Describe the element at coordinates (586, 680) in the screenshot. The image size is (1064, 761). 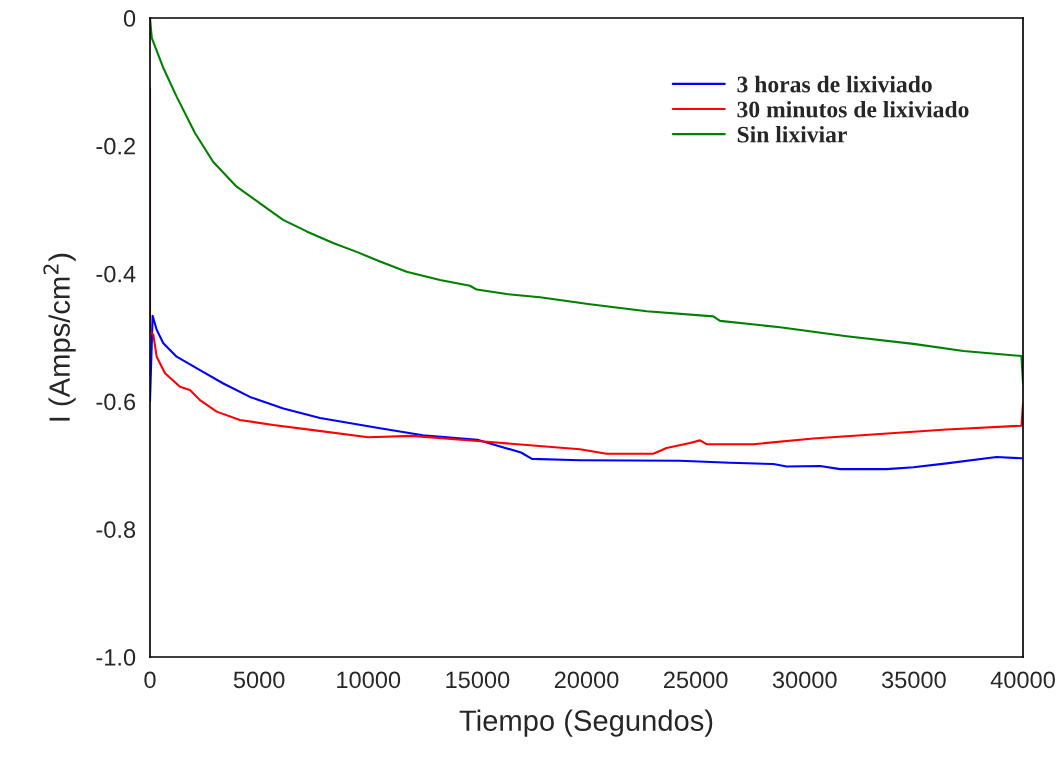
I see `x-tick-label: 20000` at that location.